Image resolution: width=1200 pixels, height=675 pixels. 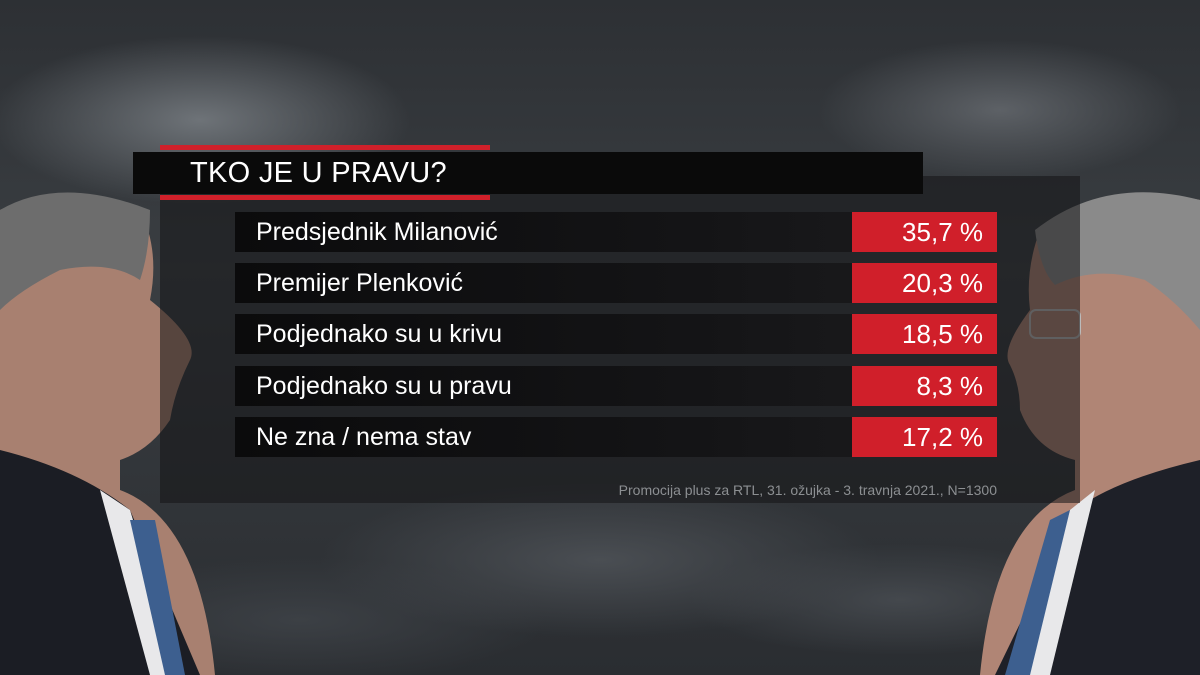 What do you see at coordinates (924, 334) in the screenshot?
I see `row-value: 18,5 %` at bounding box center [924, 334].